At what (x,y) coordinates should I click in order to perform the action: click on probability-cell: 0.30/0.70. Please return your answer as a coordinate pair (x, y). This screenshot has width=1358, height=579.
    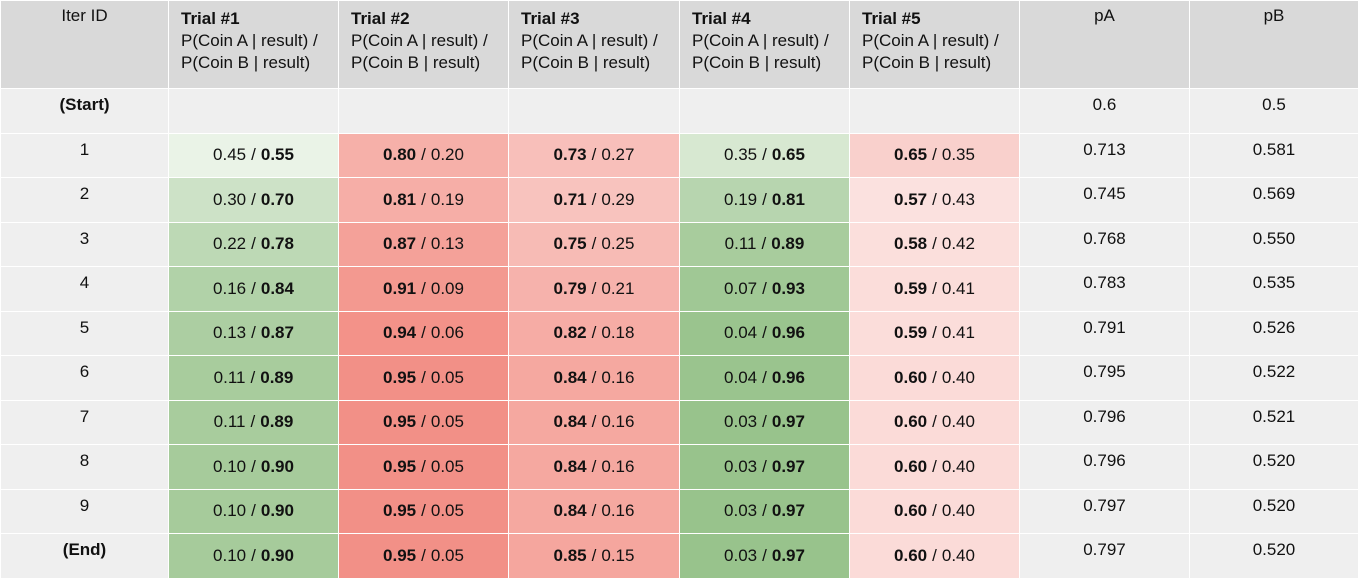
    Looking at the image, I should click on (254, 200).